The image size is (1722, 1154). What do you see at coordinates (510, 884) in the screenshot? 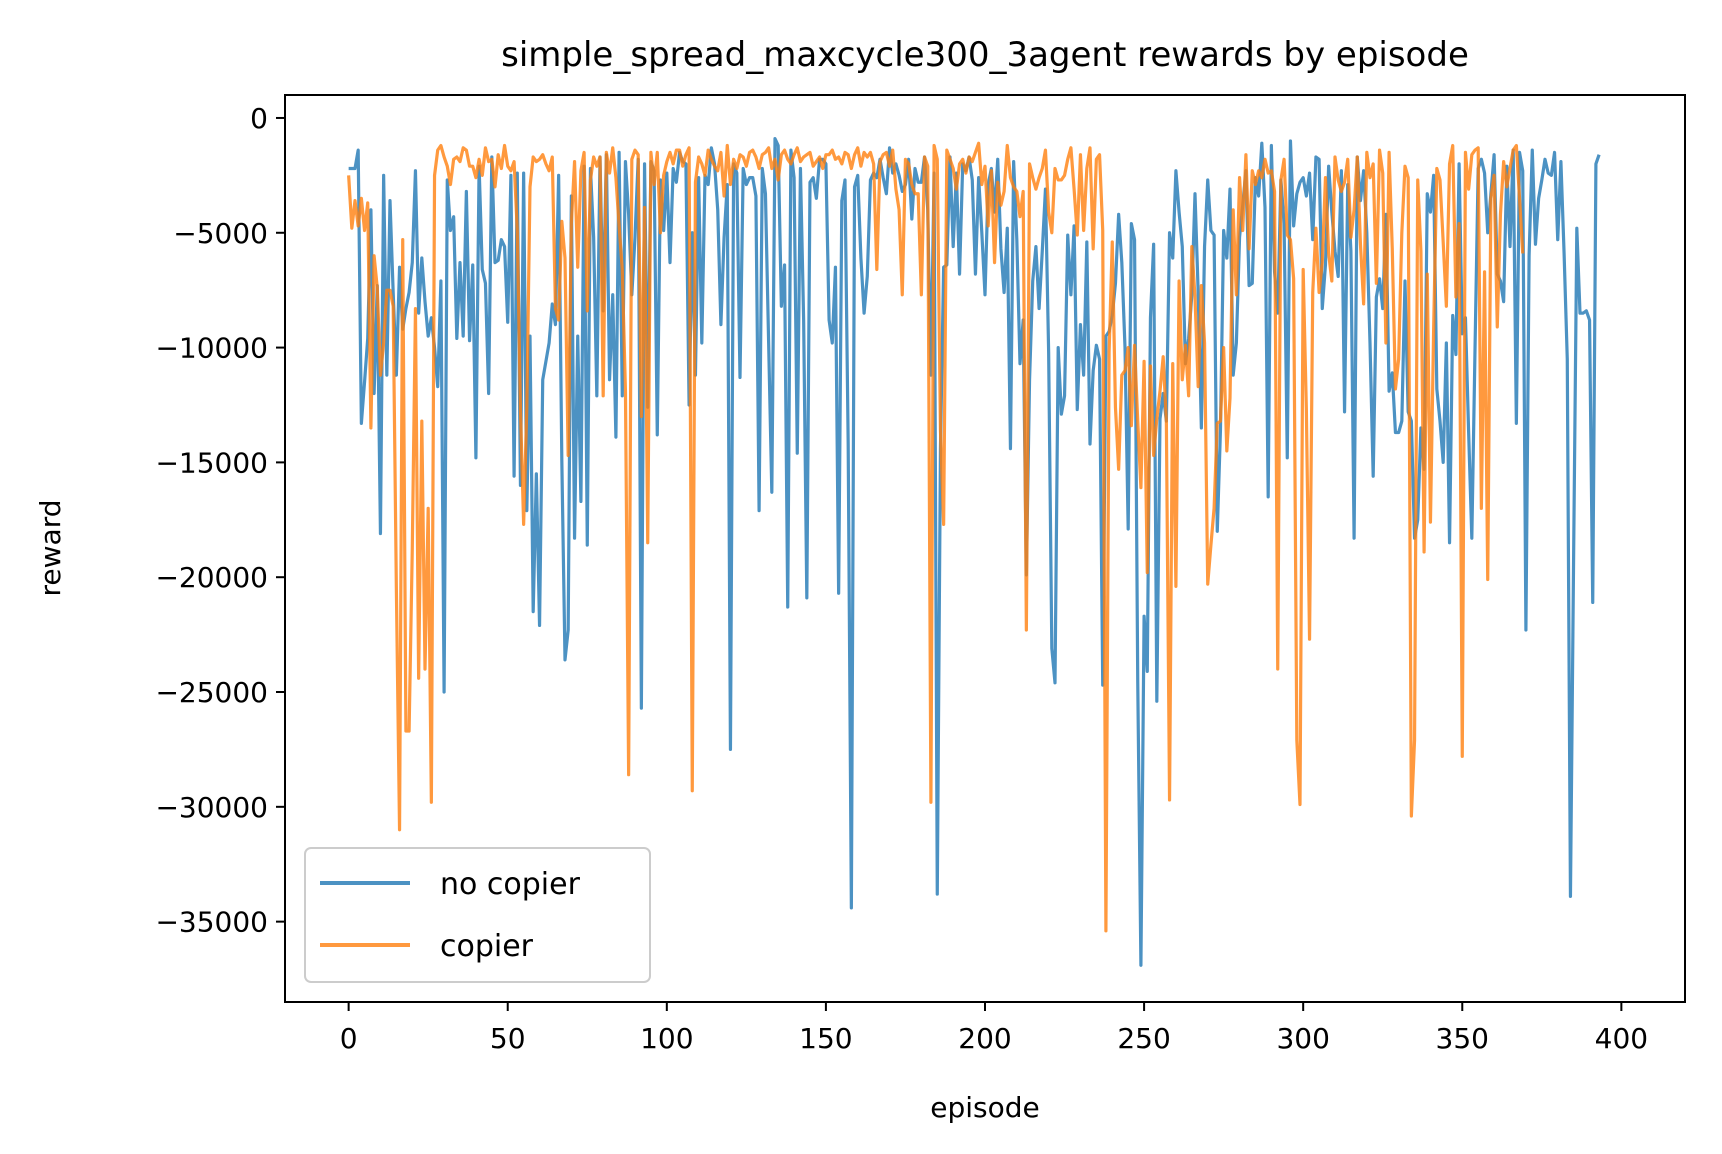
I see `legend-label-no-copier: no copier` at bounding box center [510, 884].